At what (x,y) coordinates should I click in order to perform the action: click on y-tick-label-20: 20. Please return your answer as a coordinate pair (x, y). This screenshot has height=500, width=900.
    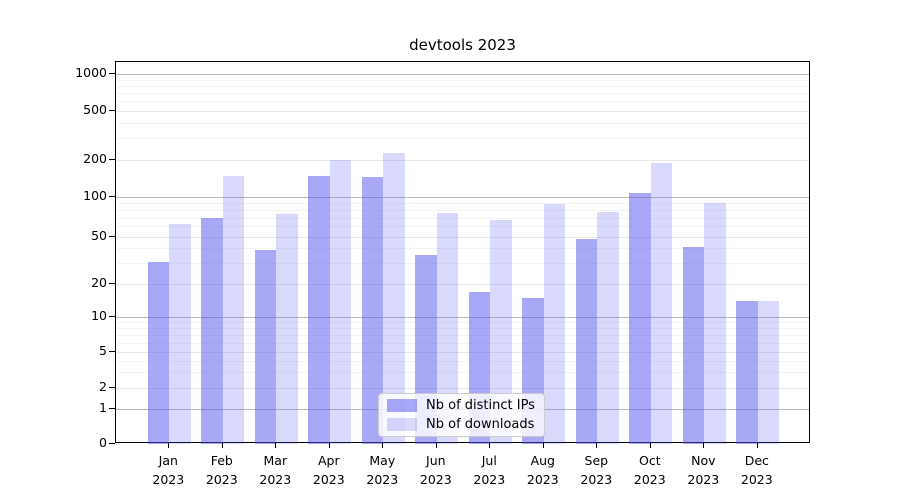
    Looking at the image, I should click on (99, 282).